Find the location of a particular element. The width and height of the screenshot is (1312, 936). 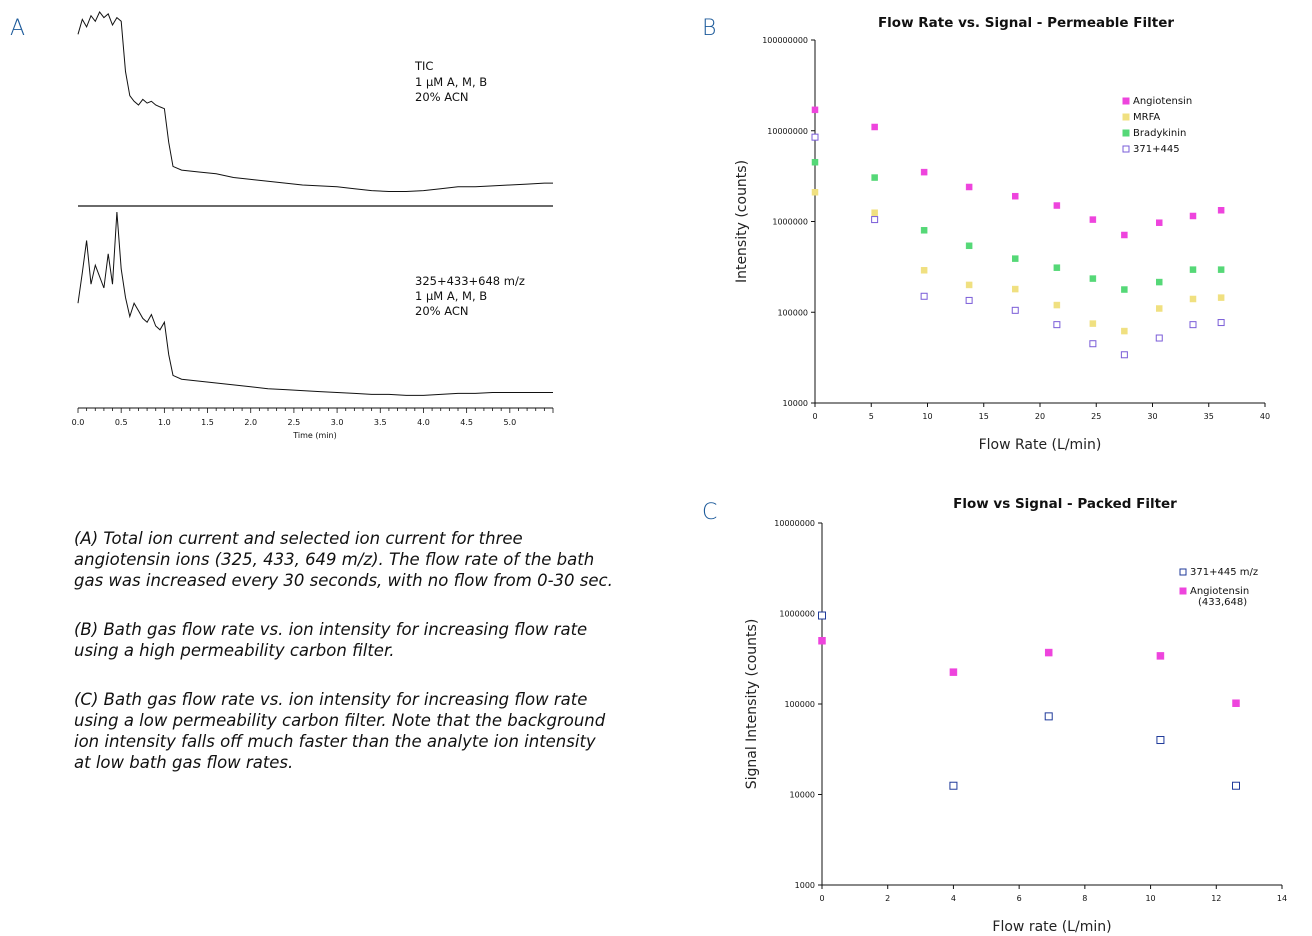

x-tick-label: 4 is located at coordinates (953, 898).